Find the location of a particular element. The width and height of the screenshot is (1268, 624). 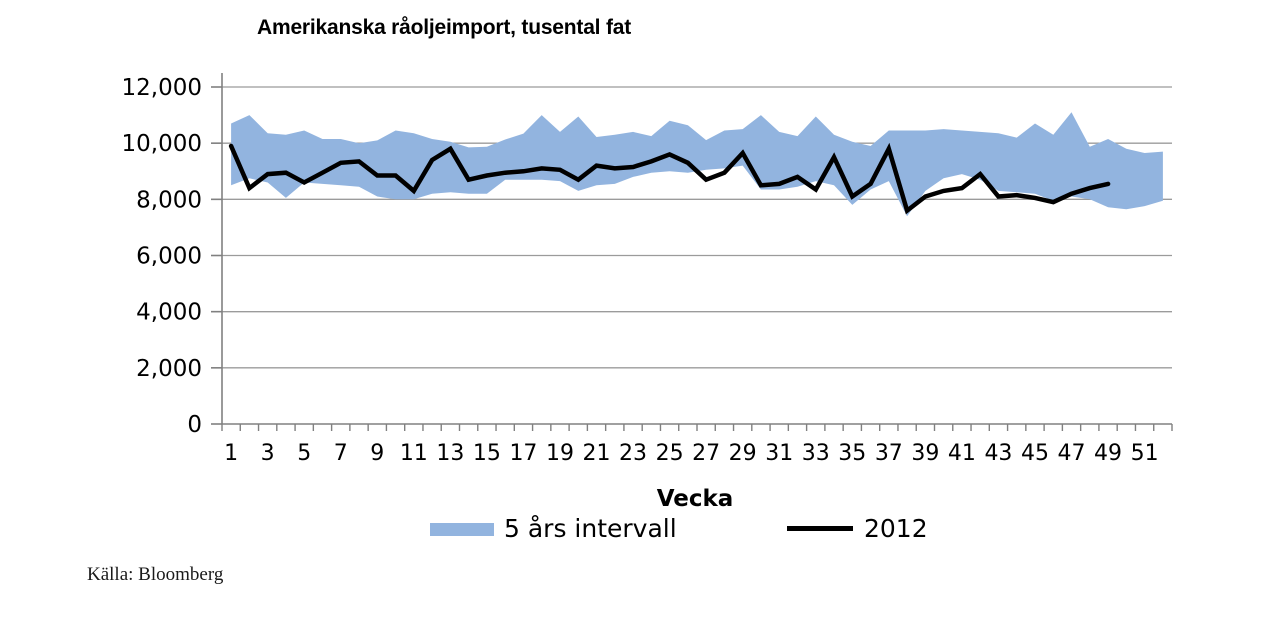

x-tick-label: 29 is located at coordinates (743, 453).